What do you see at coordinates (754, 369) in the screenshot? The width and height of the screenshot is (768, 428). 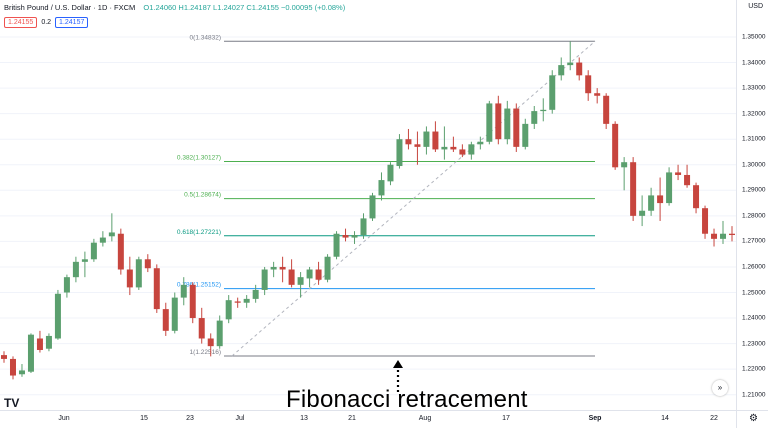 I see `price-tick-label: 1.22000` at bounding box center [754, 369].